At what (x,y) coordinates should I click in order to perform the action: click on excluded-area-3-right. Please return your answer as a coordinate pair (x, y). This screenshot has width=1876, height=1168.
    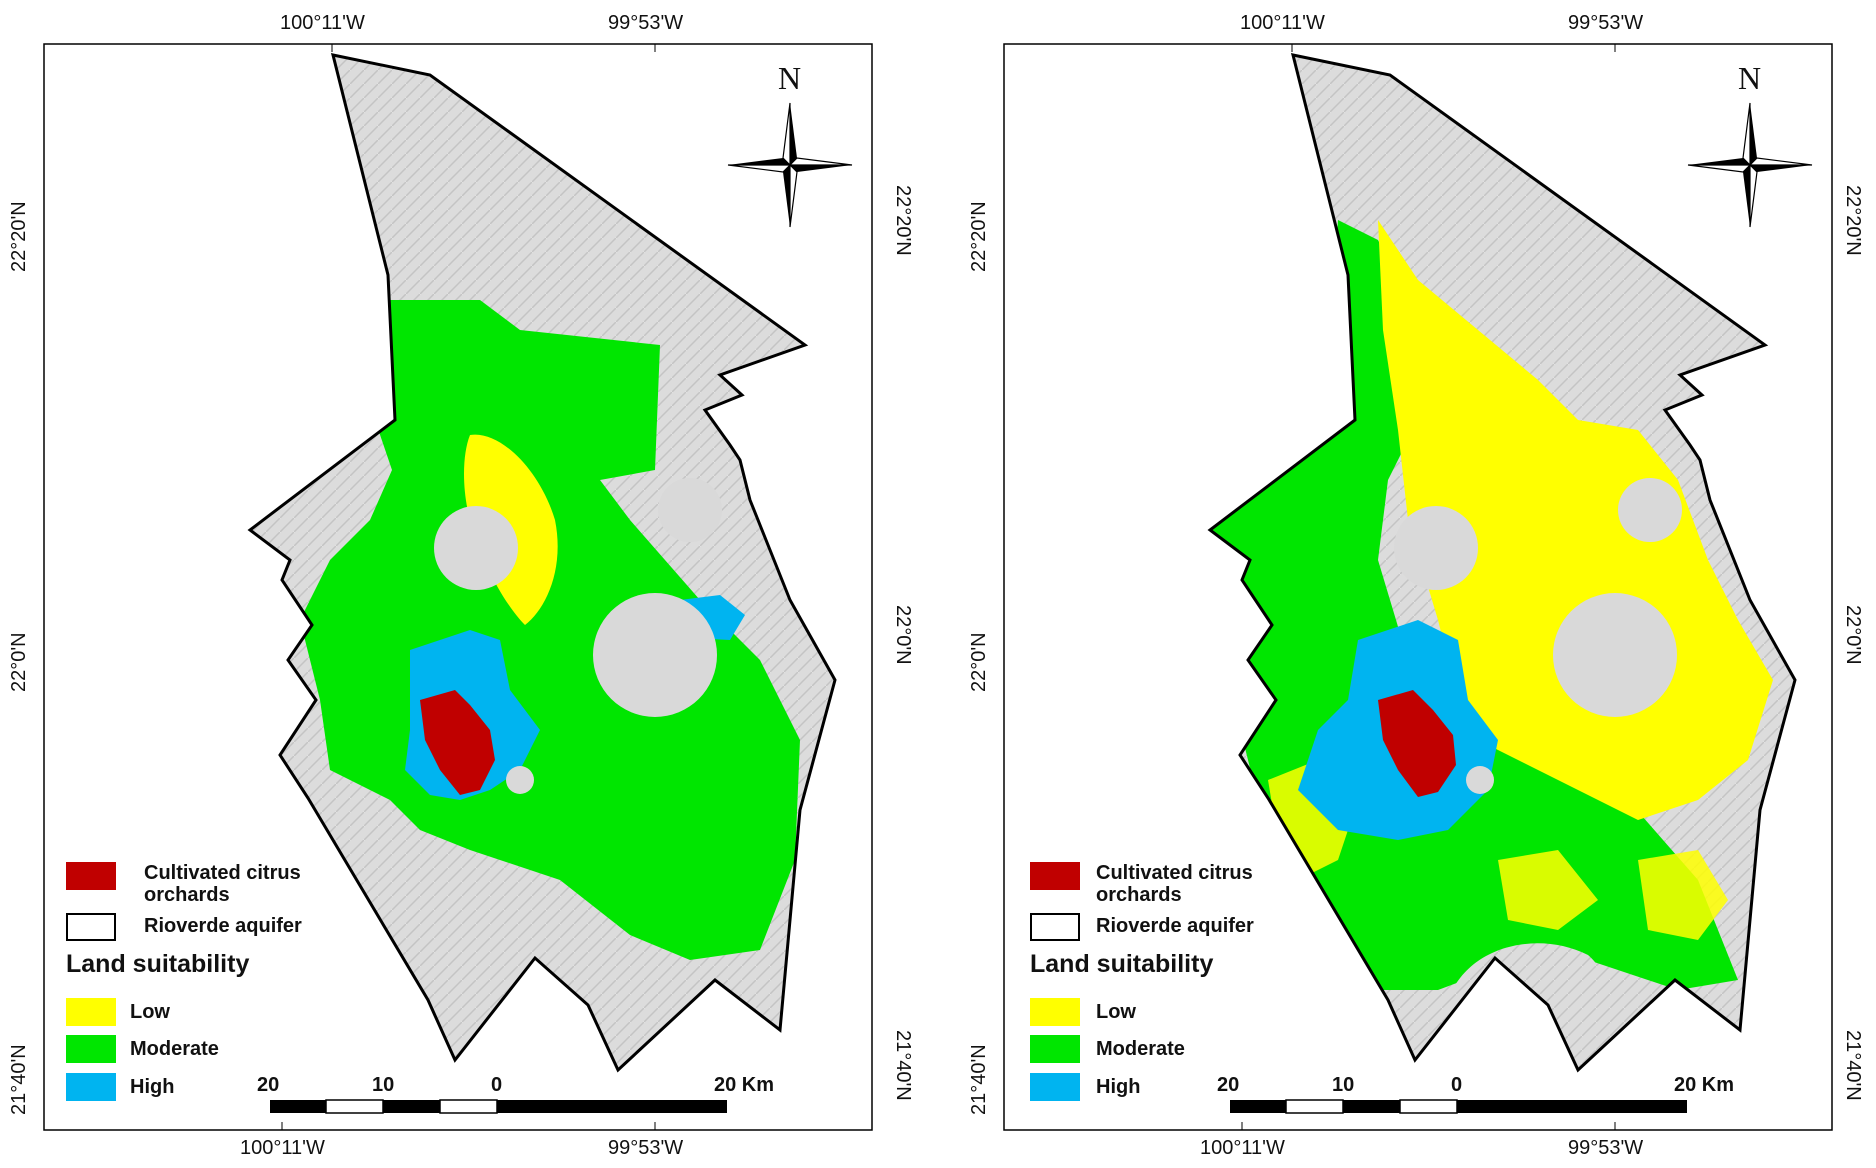
    Looking at the image, I should click on (1480, 780).